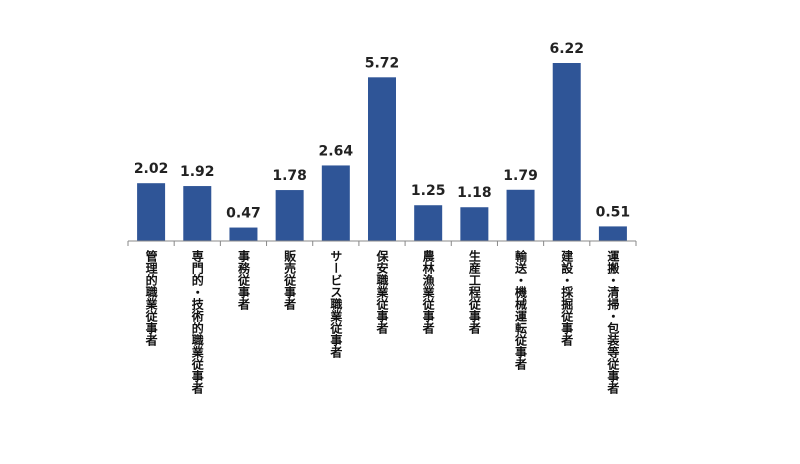 The image size is (800, 464). Describe the element at coordinates (382, 292) in the screenshot. I see `x-tick-label: 保安職業従事者` at that location.